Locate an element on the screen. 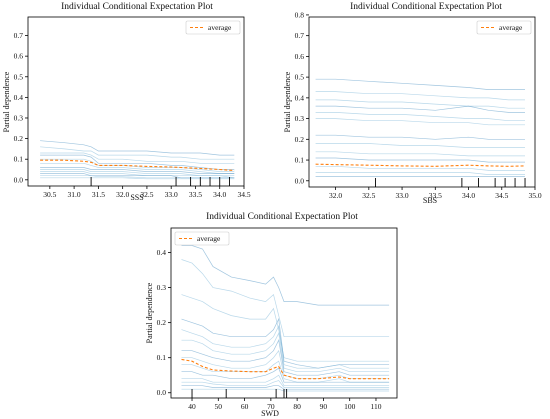 This screenshot has height=419, width=550. x-tick-label: 40 is located at coordinates (192, 406).